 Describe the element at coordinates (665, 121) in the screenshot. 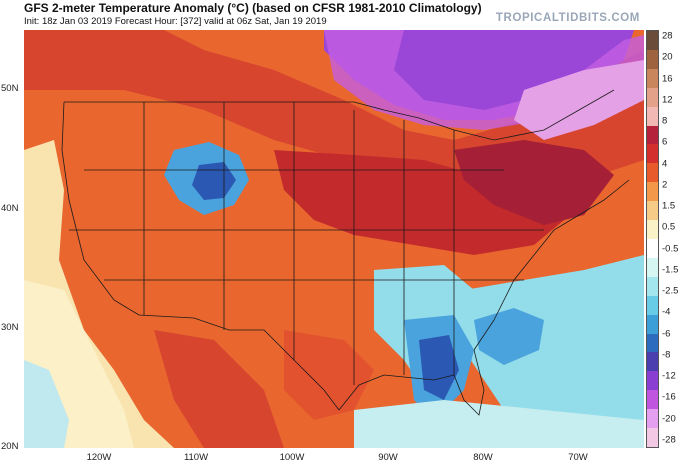

I see `colorbar-label: 8` at that location.